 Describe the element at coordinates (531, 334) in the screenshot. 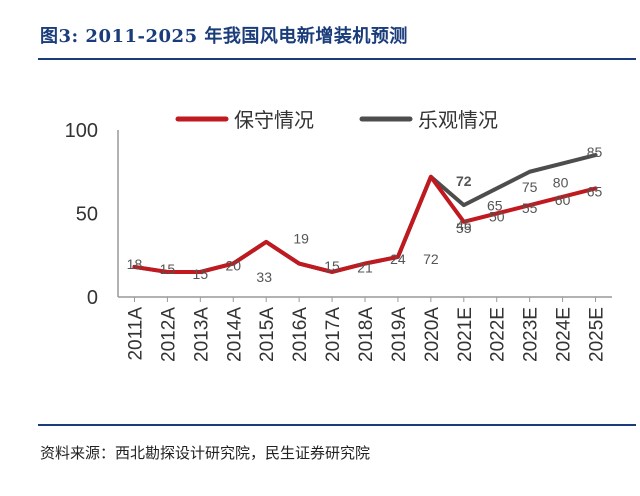

I see `x-tick-label: 2023E` at that location.